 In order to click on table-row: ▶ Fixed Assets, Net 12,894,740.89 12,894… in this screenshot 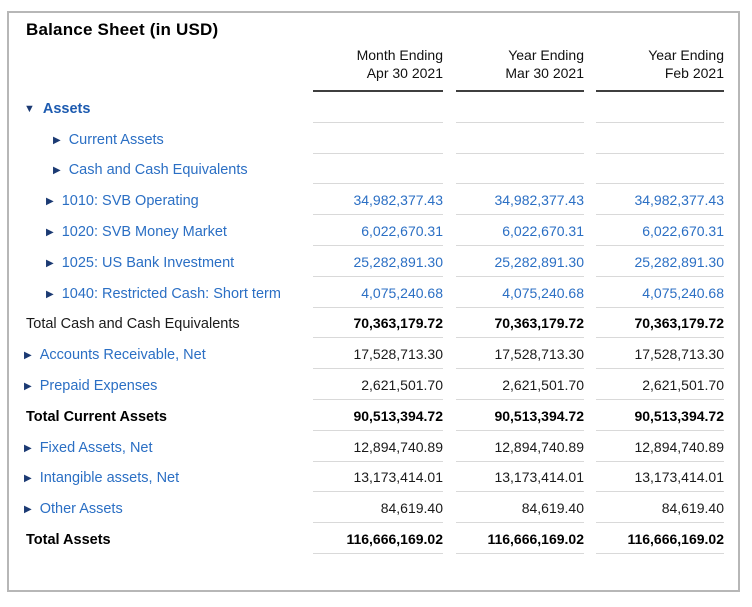, I will do `click(371, 446)`.